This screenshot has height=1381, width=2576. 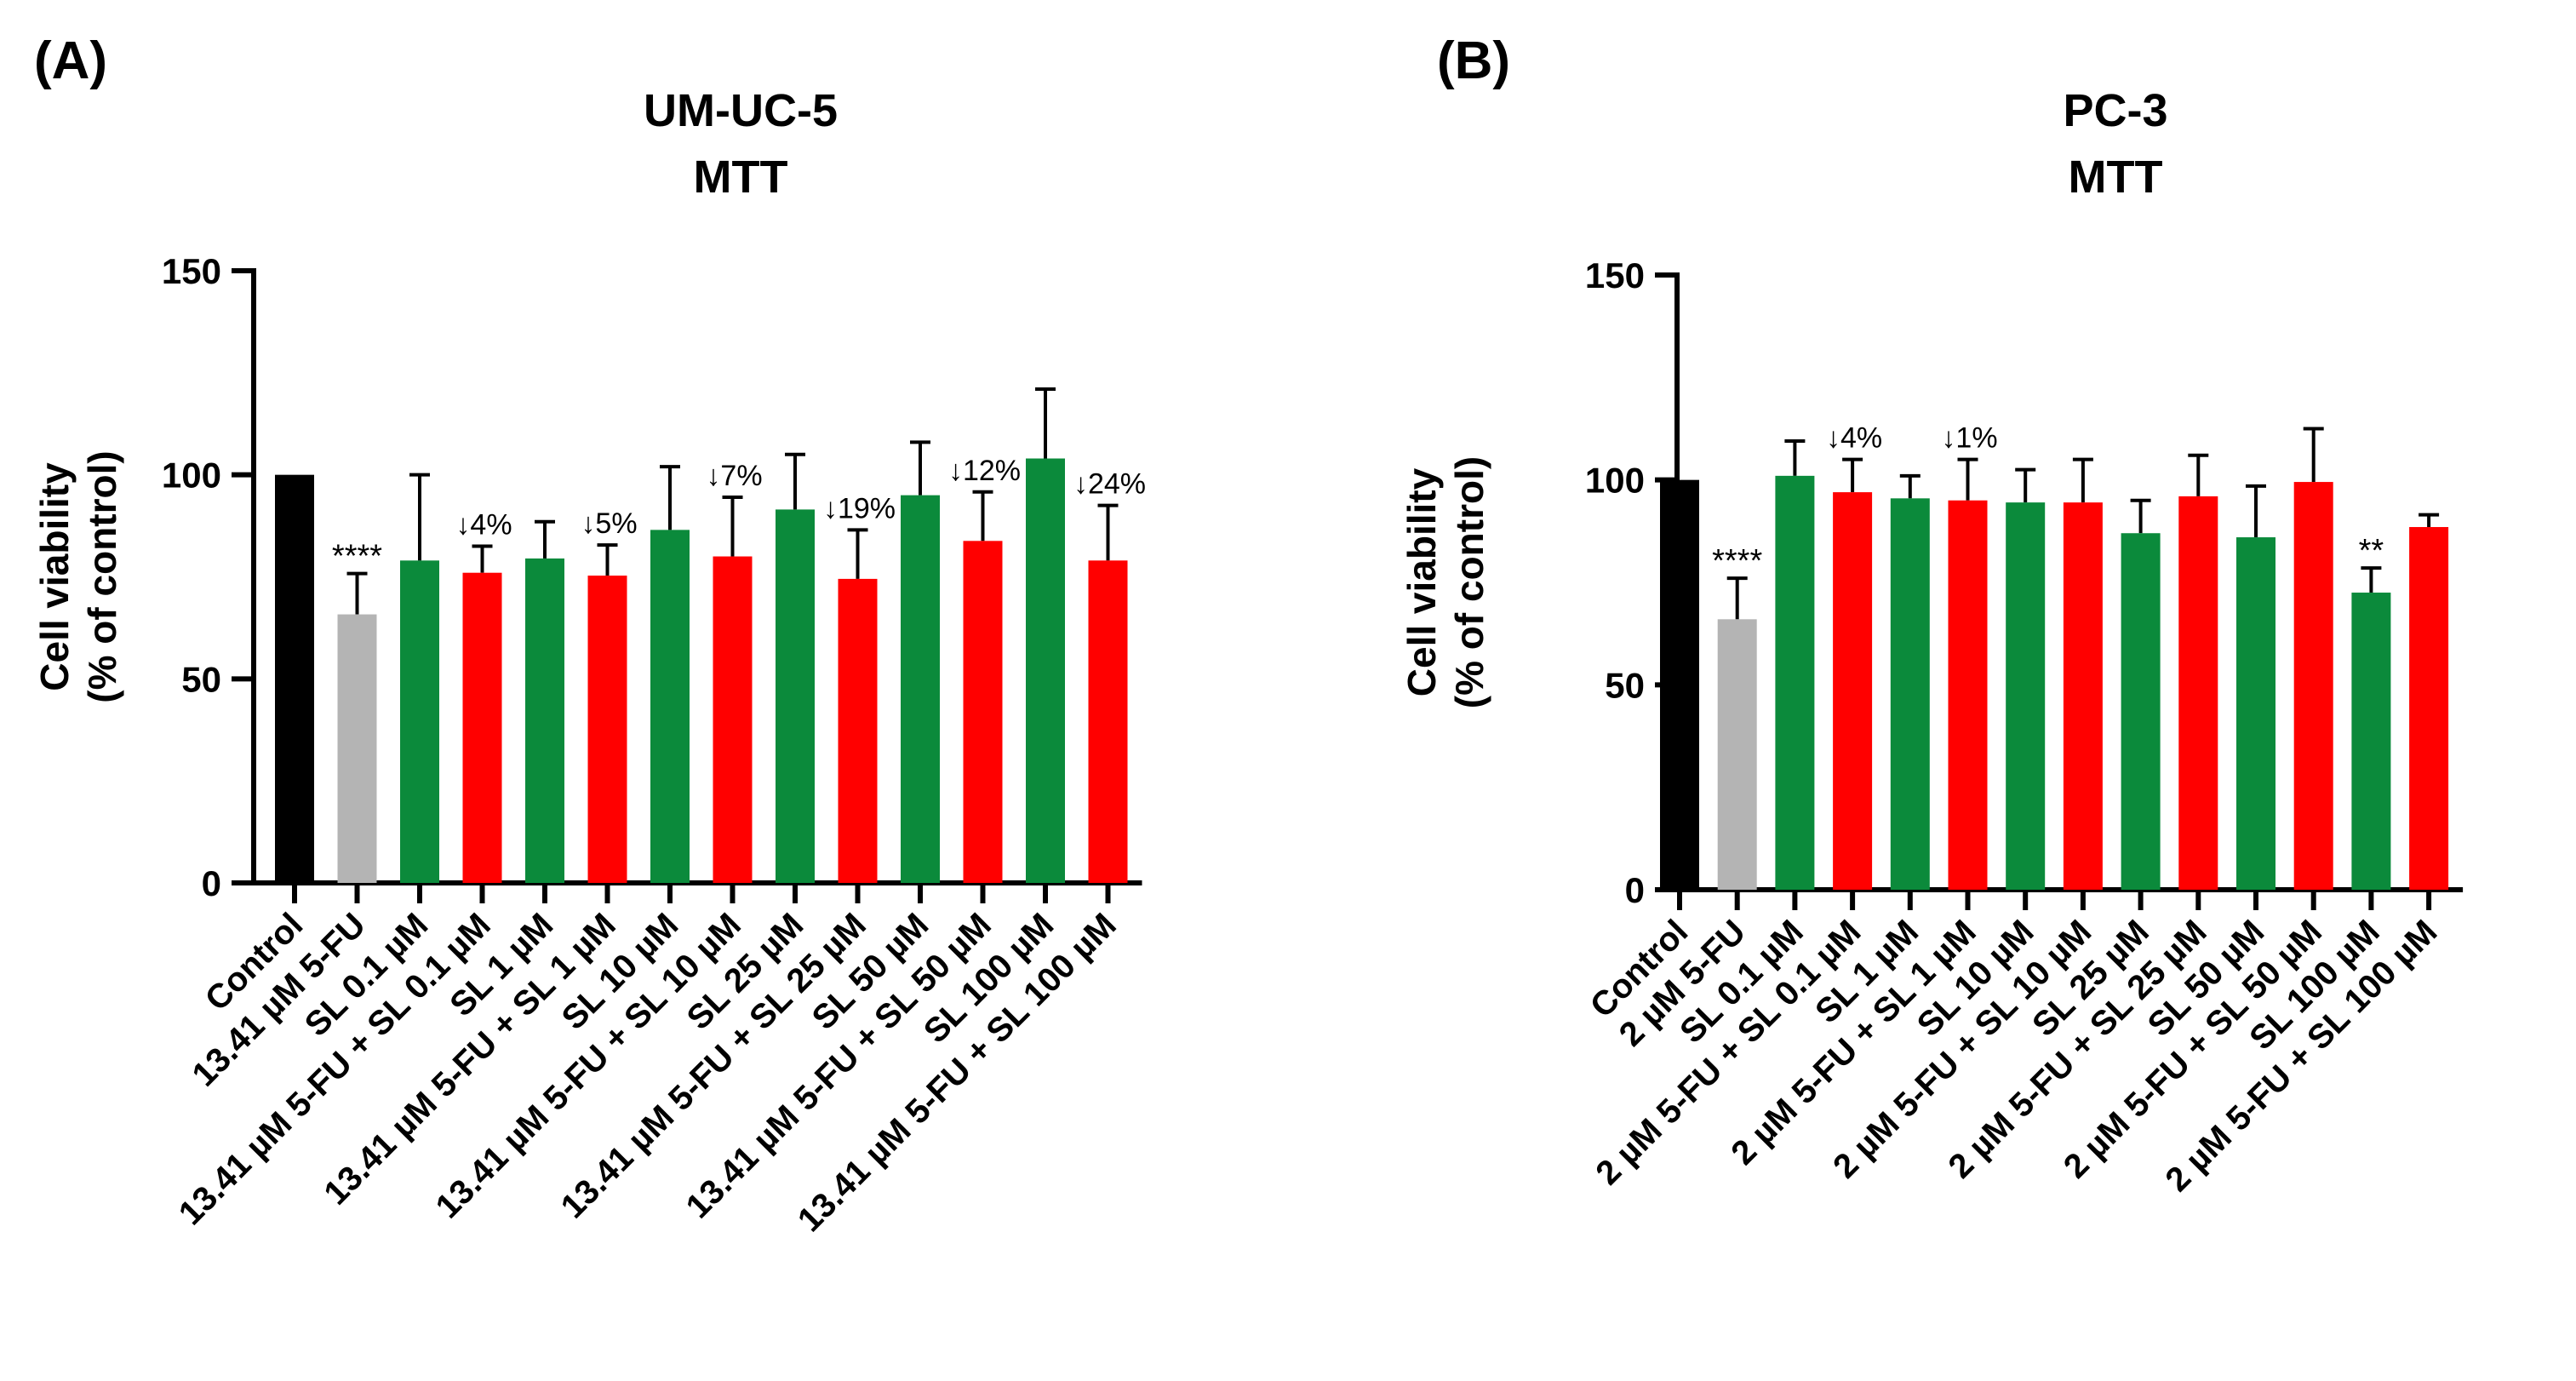 I want to click on panel-label: (B), so click(x=1474, y=61).